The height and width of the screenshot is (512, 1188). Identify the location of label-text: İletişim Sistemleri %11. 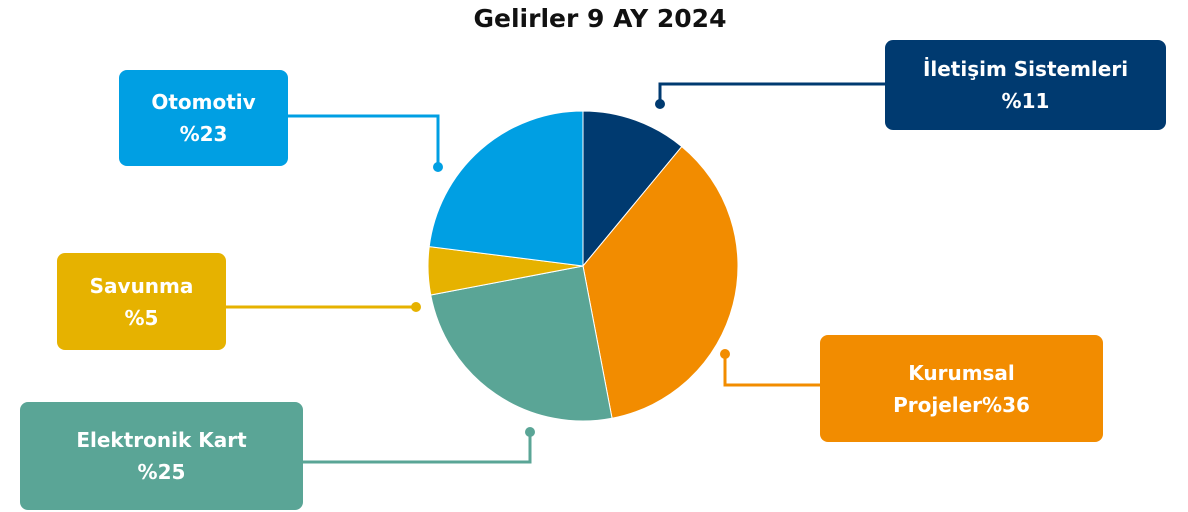
(1025, 85).